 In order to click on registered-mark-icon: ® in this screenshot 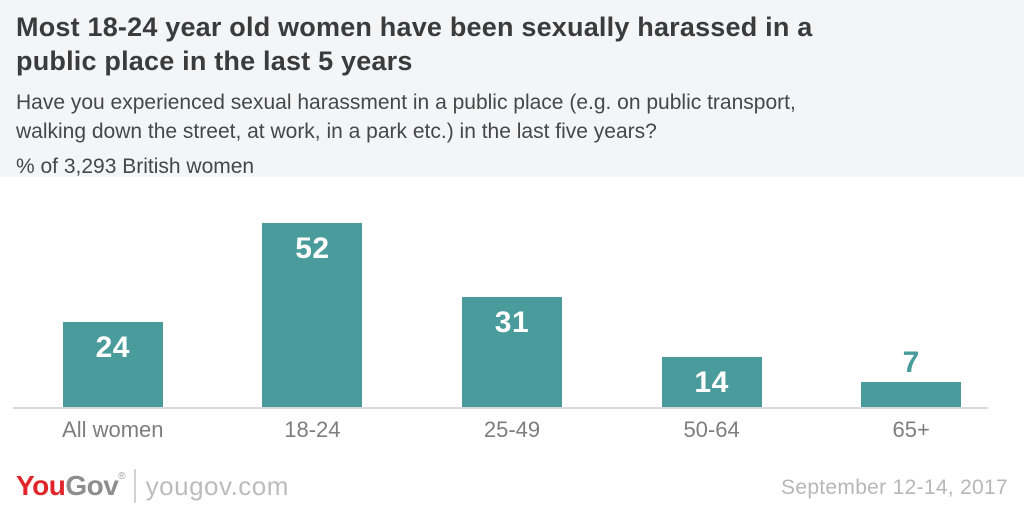, I will do `click(122, 476)`.